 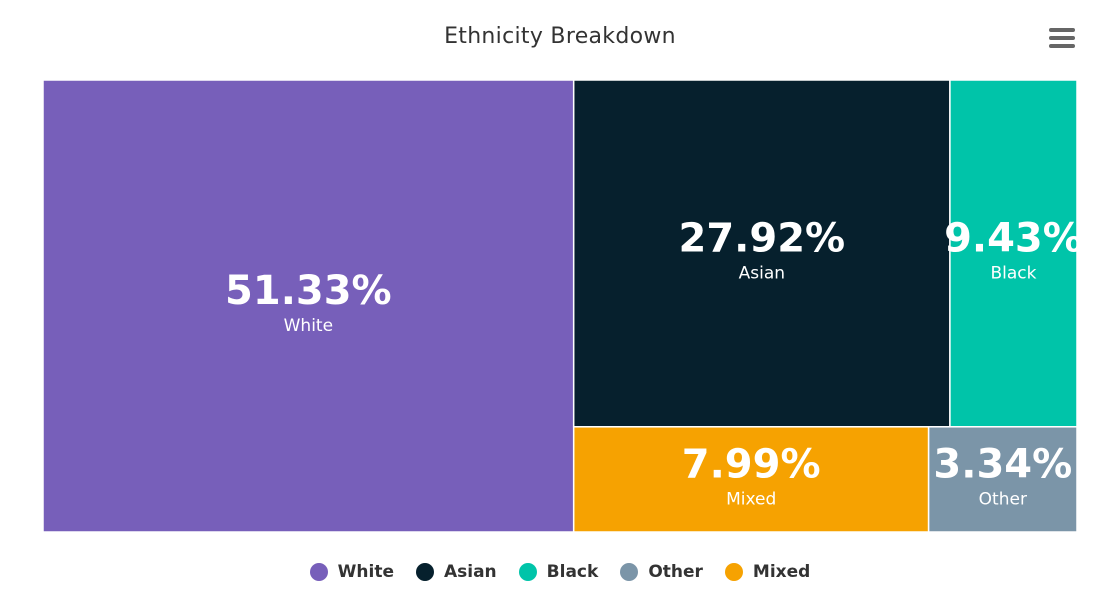 What do you see at coordinates (751, 464) in the screenshot?
I see `tile-value-label: 7.99%` at bounding box center [751, 464].